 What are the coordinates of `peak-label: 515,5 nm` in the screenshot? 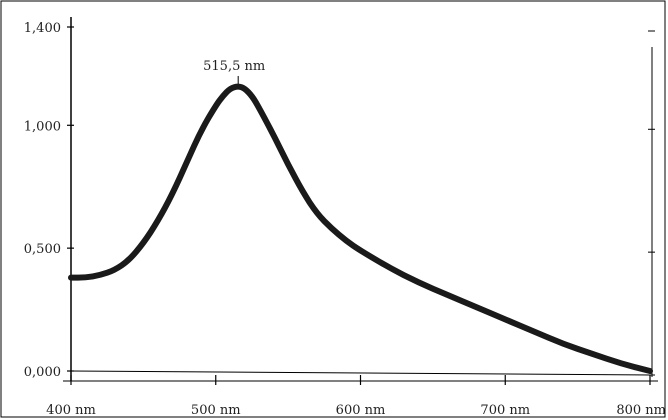 It's located at (234, 66).